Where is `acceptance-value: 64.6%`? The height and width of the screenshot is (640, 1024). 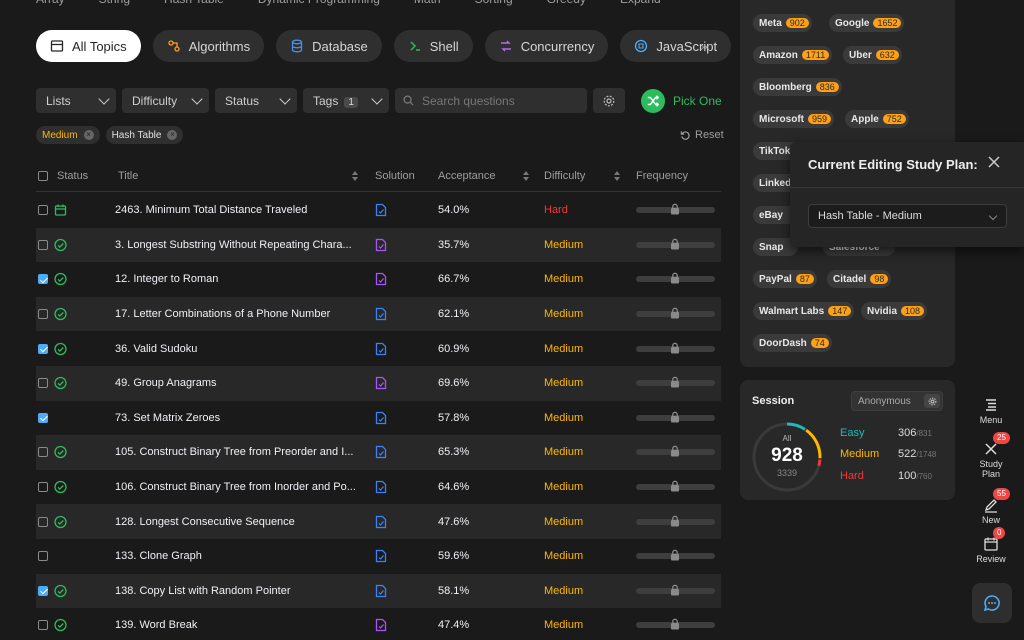 acceptance-value: 64.6% is located at coordinates (454, 487).